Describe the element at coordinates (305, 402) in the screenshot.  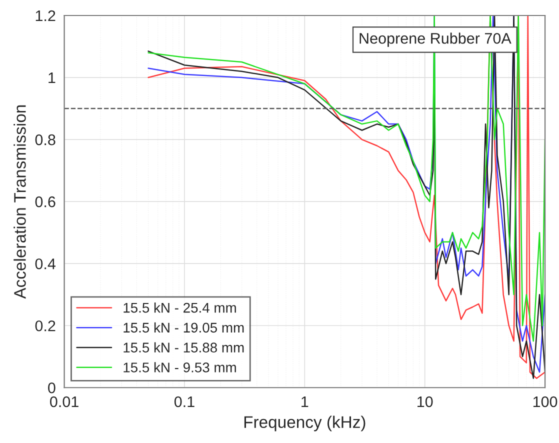
I see `x-tick-label: 1` at that location.